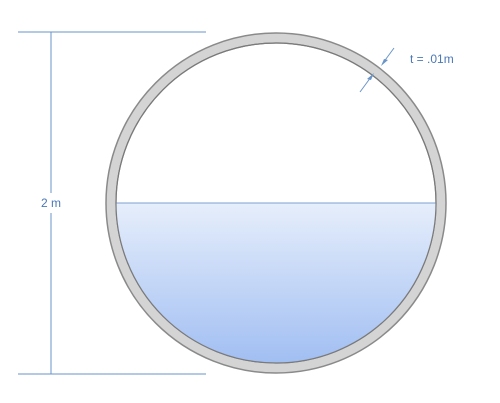 The image size is (500, 403). Describe the element at coordinates (370, 76) in the screenshot. I see `thickness-arrowhead-inner` at that location.